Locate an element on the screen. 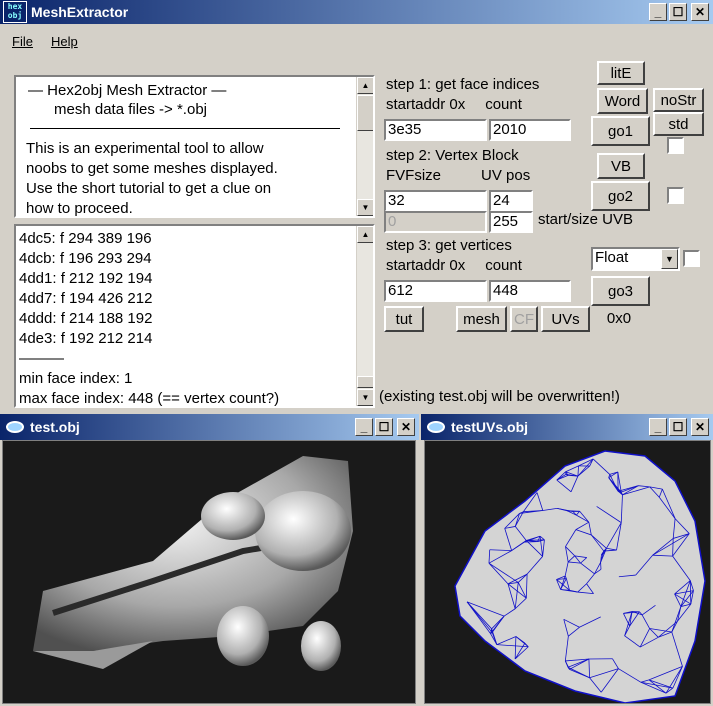 This screenshot has width=713, height=706. mesh-button: mesh is located at coordinates (481, 319).